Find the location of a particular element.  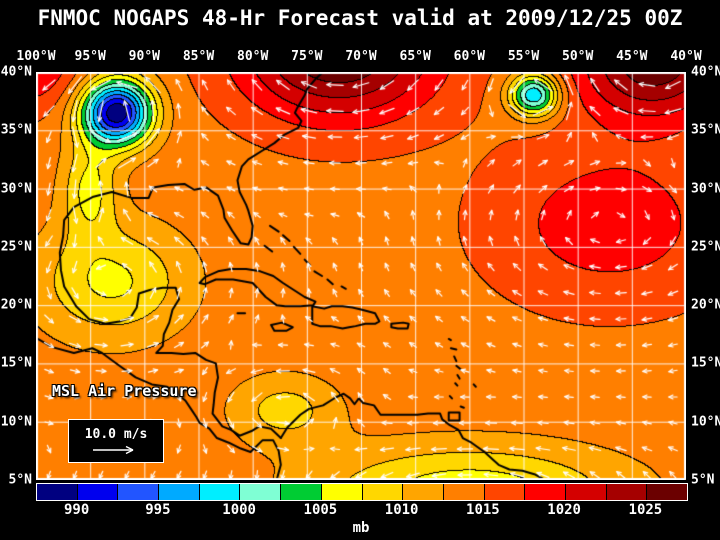

lon-label: 40°W is located at coordinates (686, 56).